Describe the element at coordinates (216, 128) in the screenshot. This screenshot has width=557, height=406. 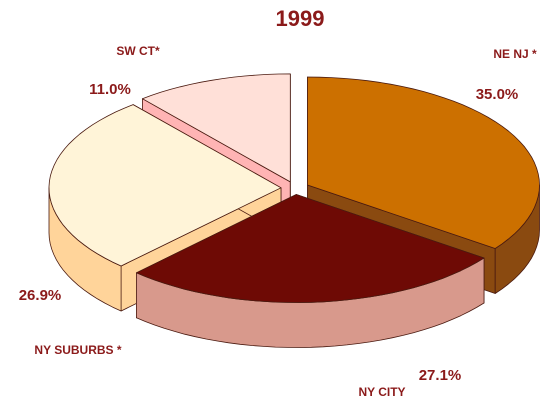
I see `slice` at that location.